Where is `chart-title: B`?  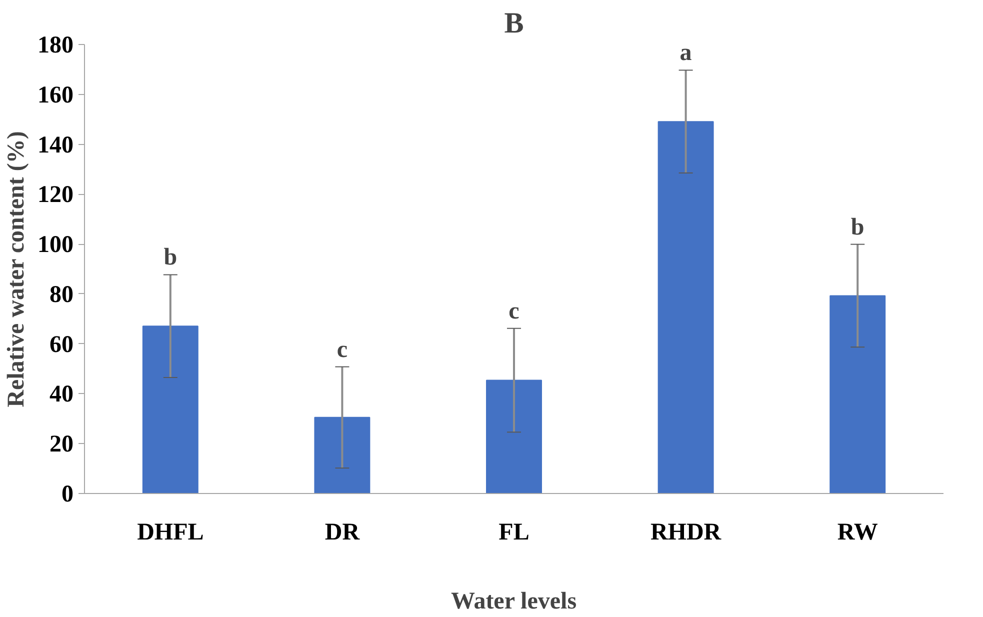
chart-title: B is located at coordinates (514, 24).